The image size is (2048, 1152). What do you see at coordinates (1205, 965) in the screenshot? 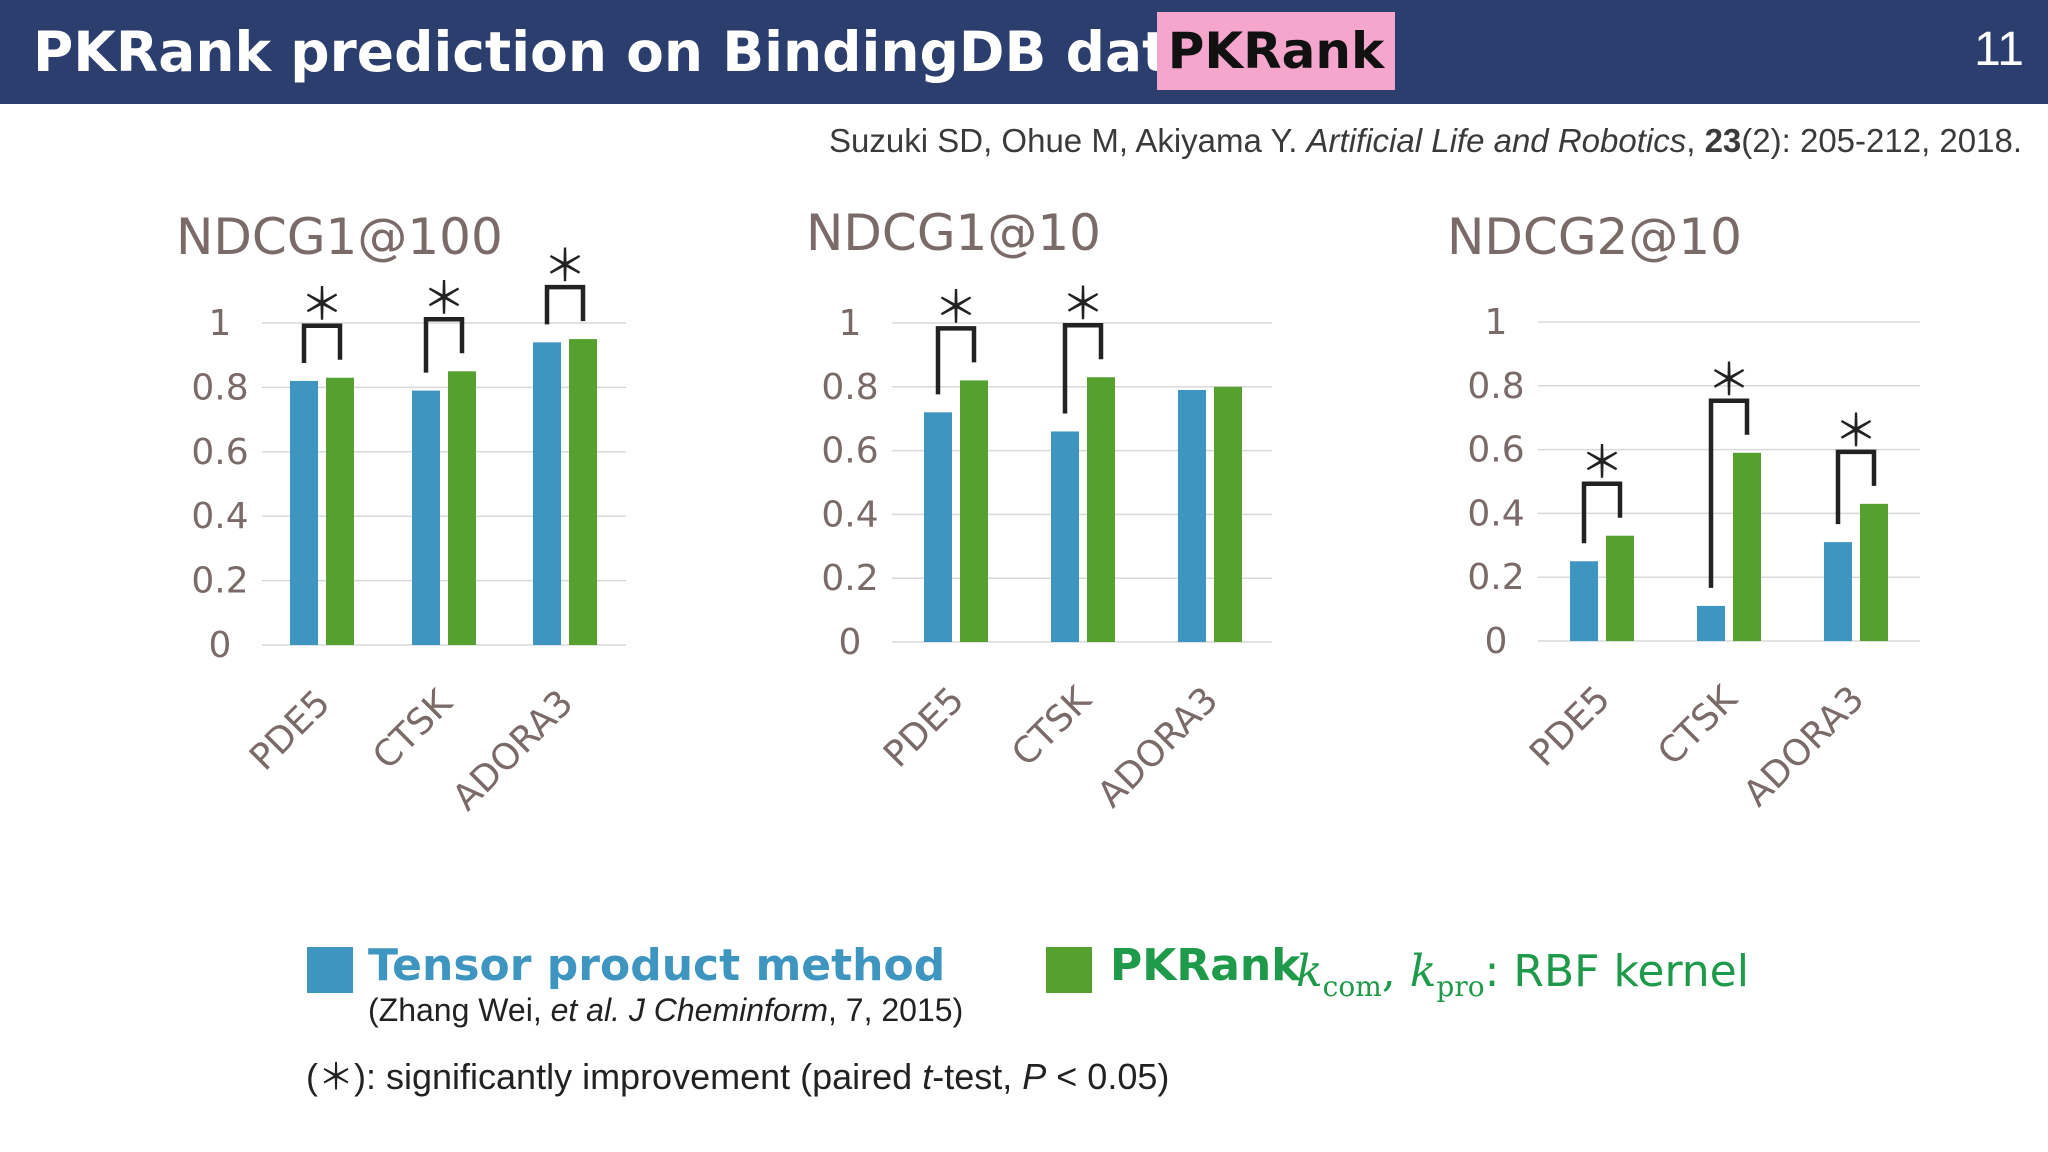
I see `legend-label-pkrank: PKRank` at bounding box center [1205, 965].